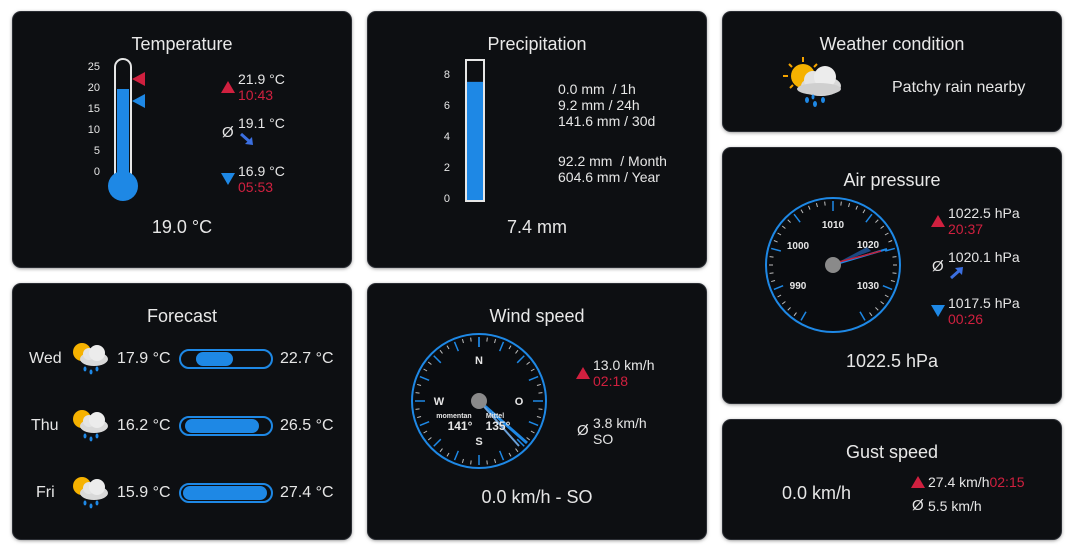 Image resolution: width=1076 pixels, height=551 pixels. Describe the element at coordinates (45, 425) in the screenshot. I see `forecast-day: Thu` at that location.